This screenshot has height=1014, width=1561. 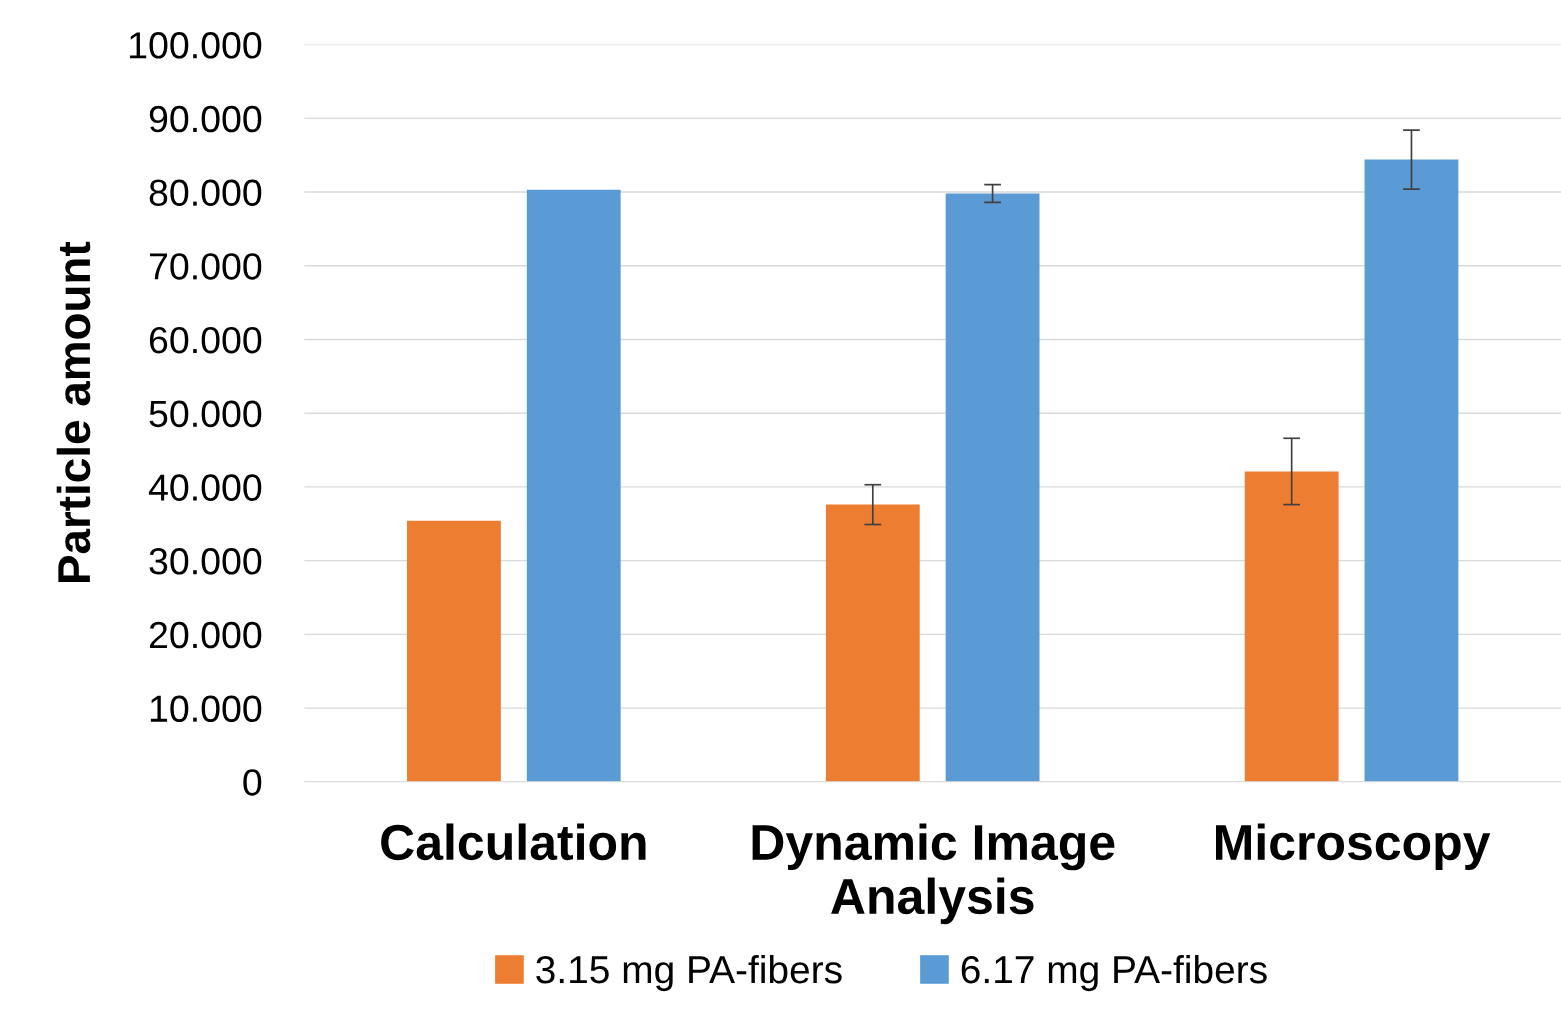 What do you see at coordinates (205, 119) in the screenshot?
I see `y-tick-label: 90.000` at bounding box center [205, 119].